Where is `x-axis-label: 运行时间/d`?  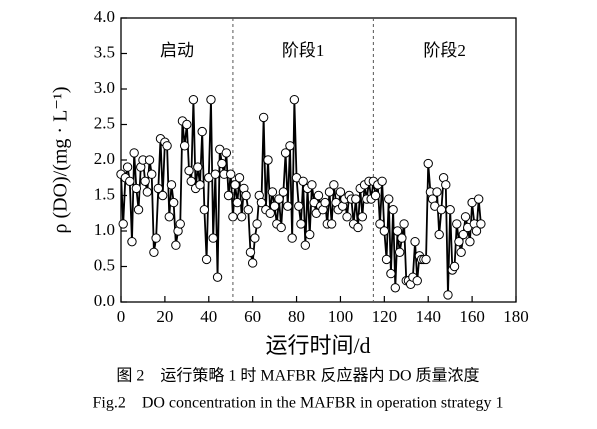 x-axis-label: 运行时间/d is located at coordinates (317, 345).